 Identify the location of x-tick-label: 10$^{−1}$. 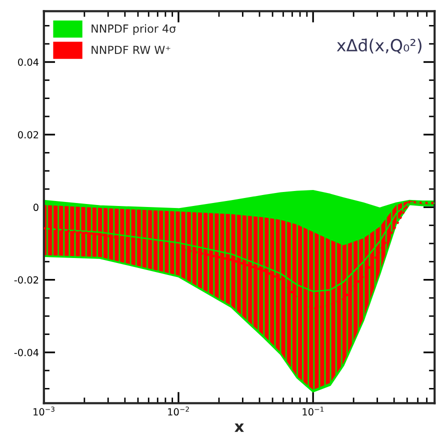
(313, 411).